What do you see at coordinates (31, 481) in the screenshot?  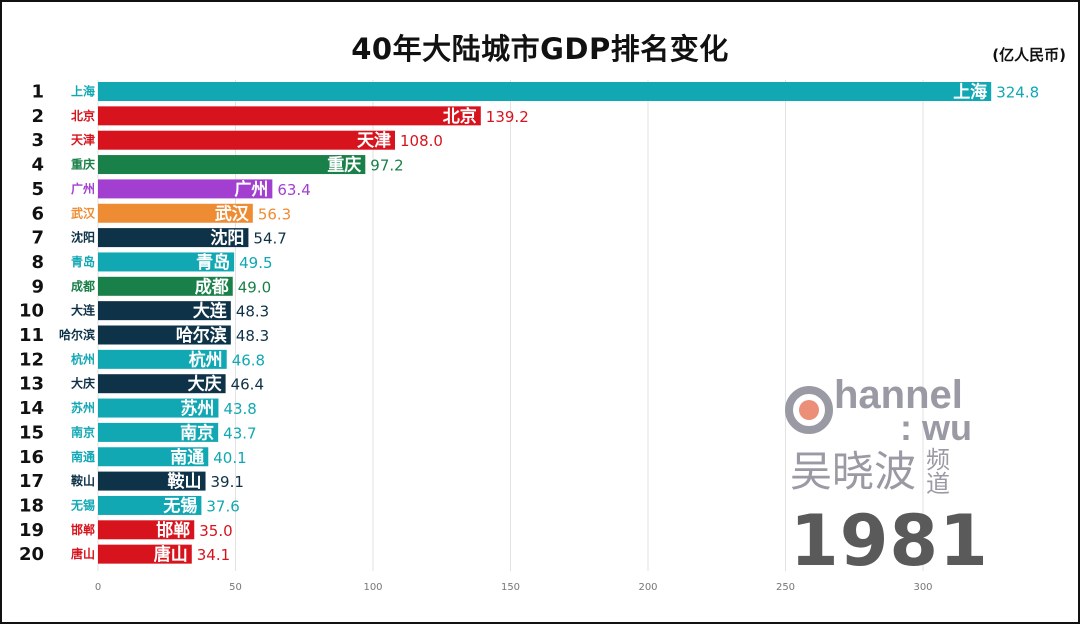 I see `rank-label: 17` at bounding box center [31, 481].